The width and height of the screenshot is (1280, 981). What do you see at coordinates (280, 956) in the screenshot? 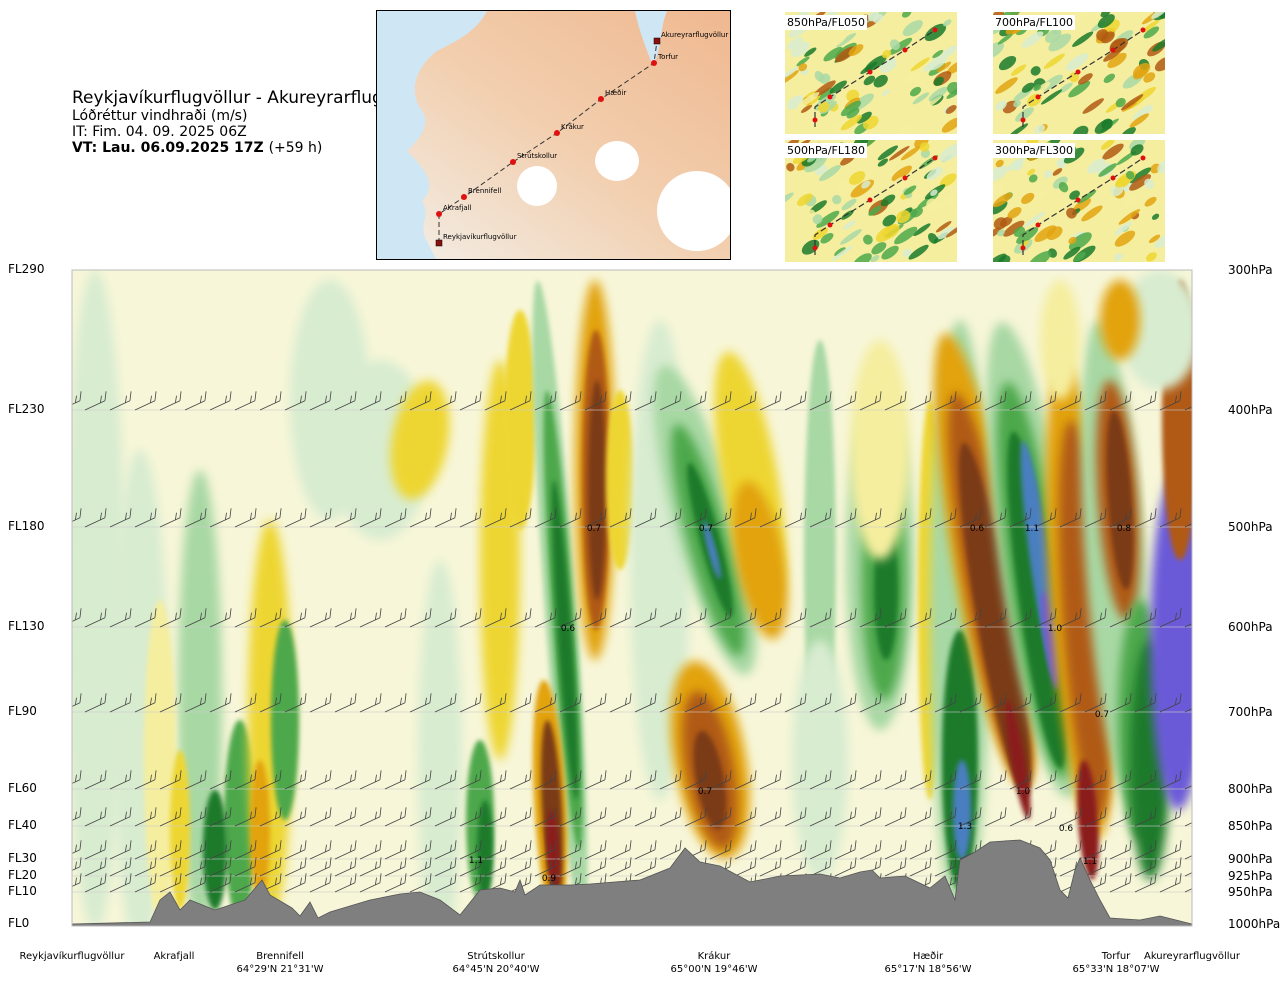
I see `waypoint-name: Brennifell` at bounding box center [280, 956].